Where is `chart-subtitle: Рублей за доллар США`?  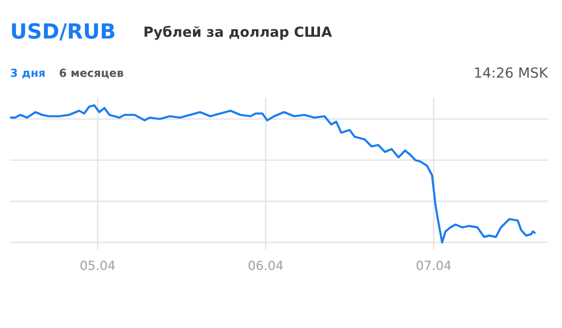
chart-subtitle: Рублей за доллар США is located at coordinates (238, 33).